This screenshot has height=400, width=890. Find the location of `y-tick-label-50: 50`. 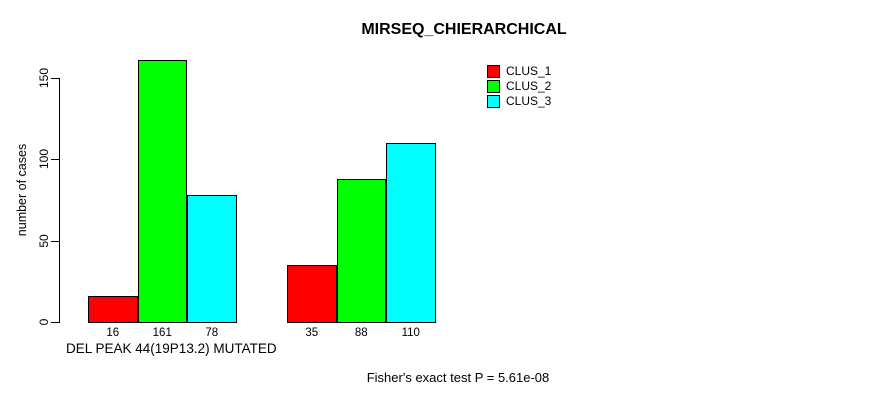

y-tick-label-50: 50 is located at coordinates (44, 240).